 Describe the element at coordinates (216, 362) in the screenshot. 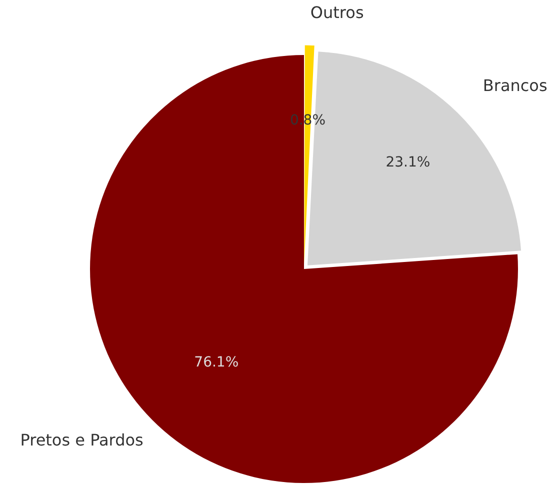

I see `data-label: 76.1%` at that location.